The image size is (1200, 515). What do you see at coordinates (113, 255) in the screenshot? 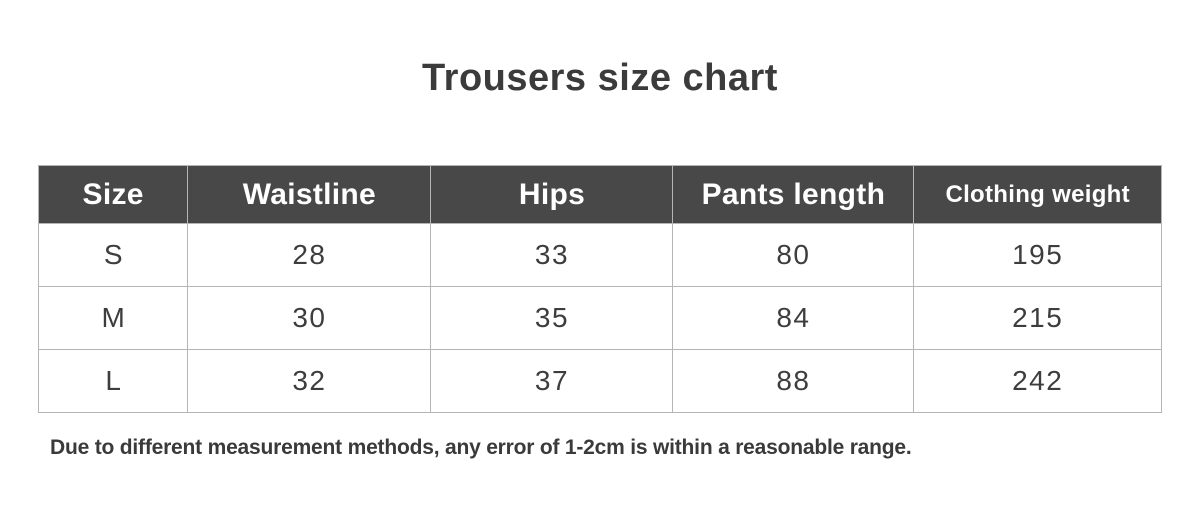
I see `cell-size: S` at bounding box center [113, 255].